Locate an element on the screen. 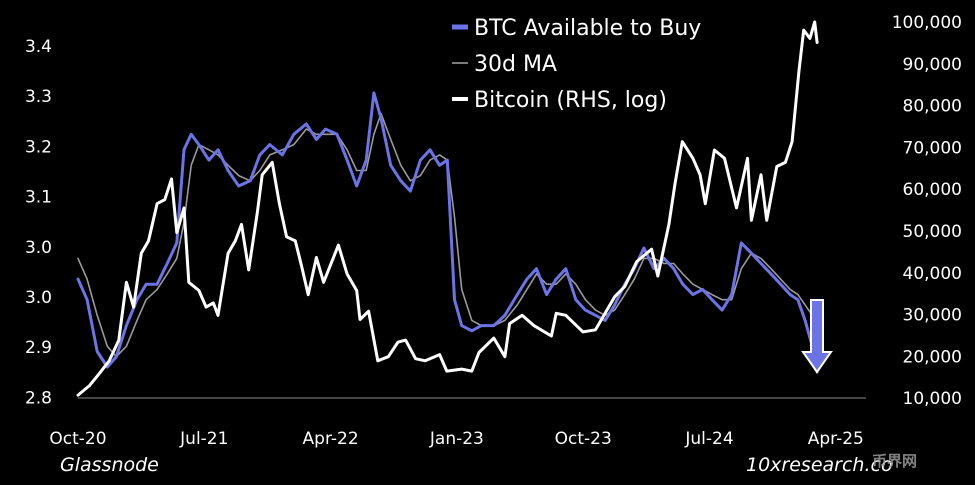 The height and width of the screenshot is (485, 975). down-arrow-icon is located at coordinates (817, 336).